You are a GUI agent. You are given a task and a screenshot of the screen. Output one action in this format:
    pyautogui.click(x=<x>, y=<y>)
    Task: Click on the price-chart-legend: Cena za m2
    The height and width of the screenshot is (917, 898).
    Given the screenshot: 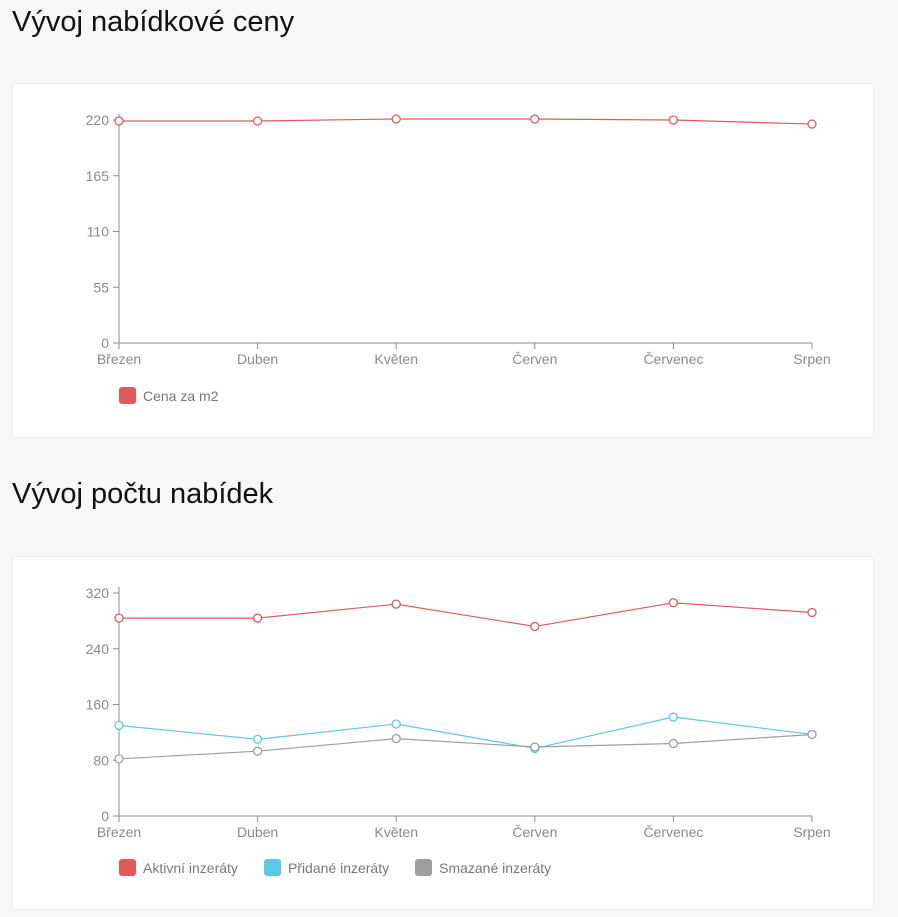 What is the action you would take?
    pyautogui.click(x=168, y=395)
    